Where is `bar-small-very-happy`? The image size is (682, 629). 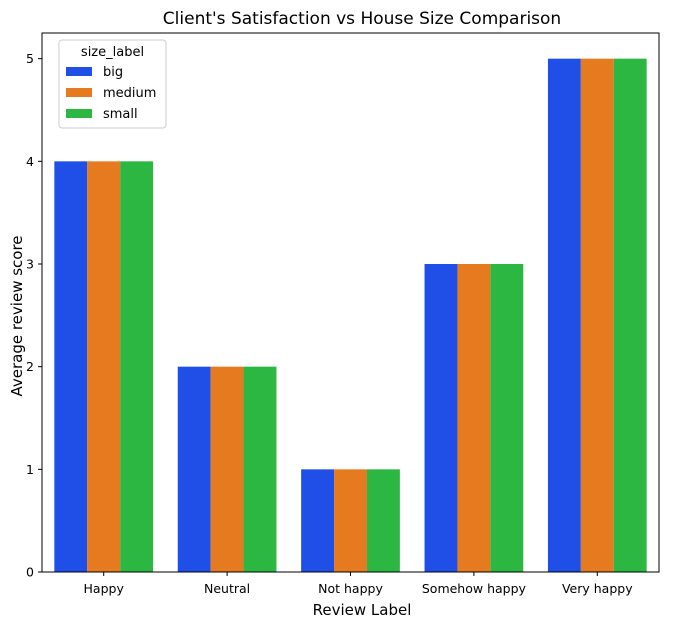
bar-small-very-happy is located at coordinates (630, 315).